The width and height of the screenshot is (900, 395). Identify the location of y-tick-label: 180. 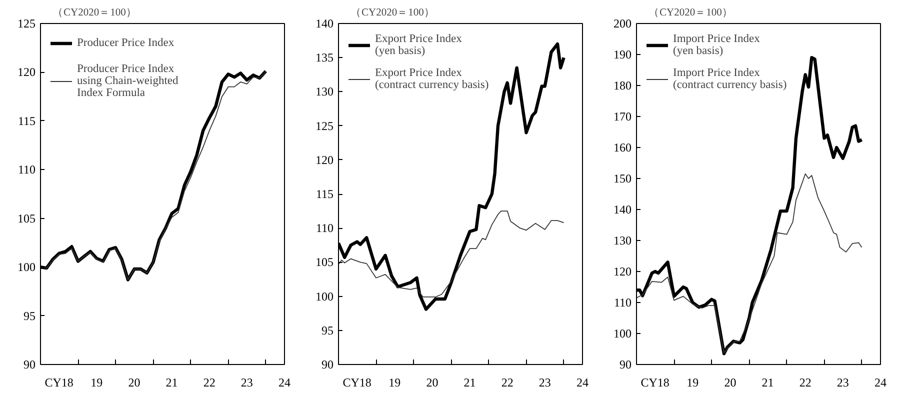
(623, 85).